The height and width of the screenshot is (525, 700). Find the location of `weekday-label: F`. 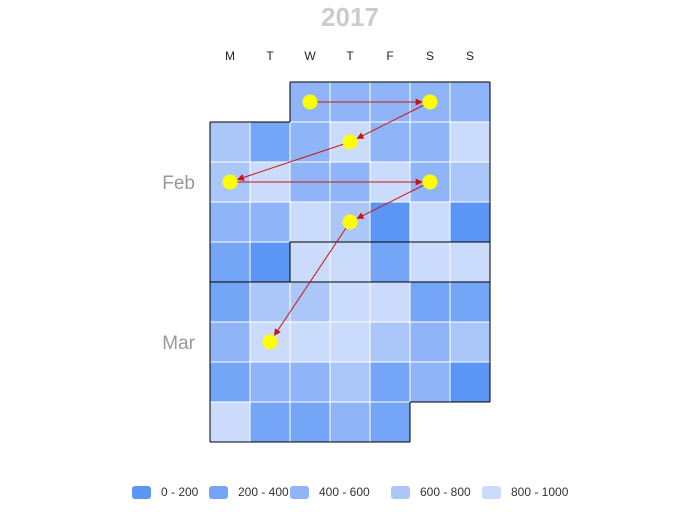

weekday-label: F is located at coordinates (389, 56).